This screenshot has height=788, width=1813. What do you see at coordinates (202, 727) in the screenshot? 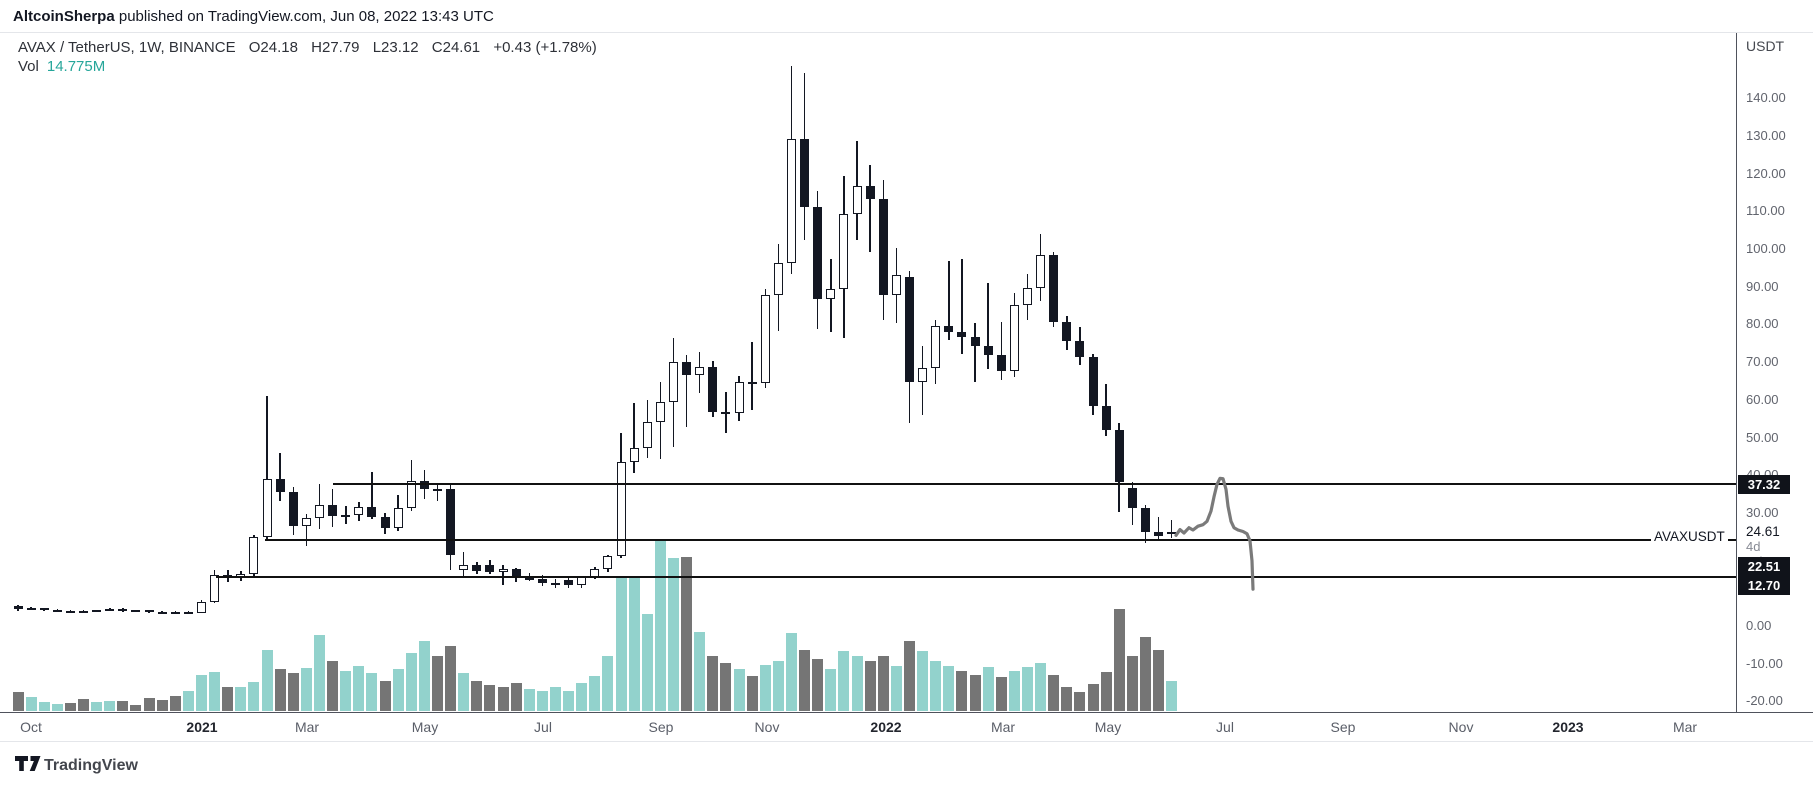
I see `time-axis-year-label: 2021` at bounding box center [202, 727].